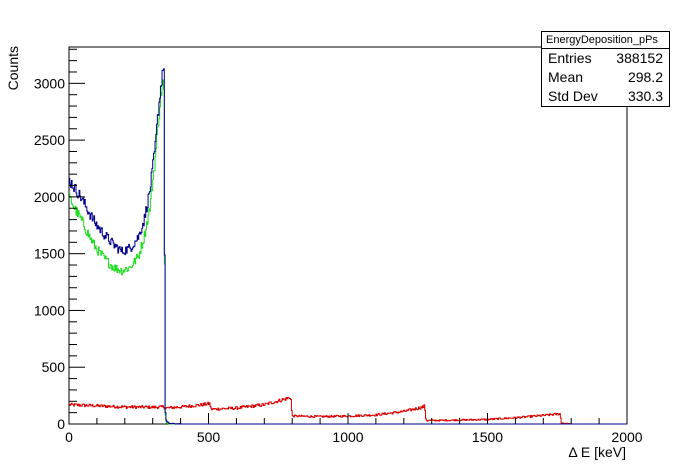 The height and width of the screenshot is (472, 696). What do you see at coordinates (69, 437) in the screenshot?
I see `x-tick-label: 0` at bounding box center [69, 437].